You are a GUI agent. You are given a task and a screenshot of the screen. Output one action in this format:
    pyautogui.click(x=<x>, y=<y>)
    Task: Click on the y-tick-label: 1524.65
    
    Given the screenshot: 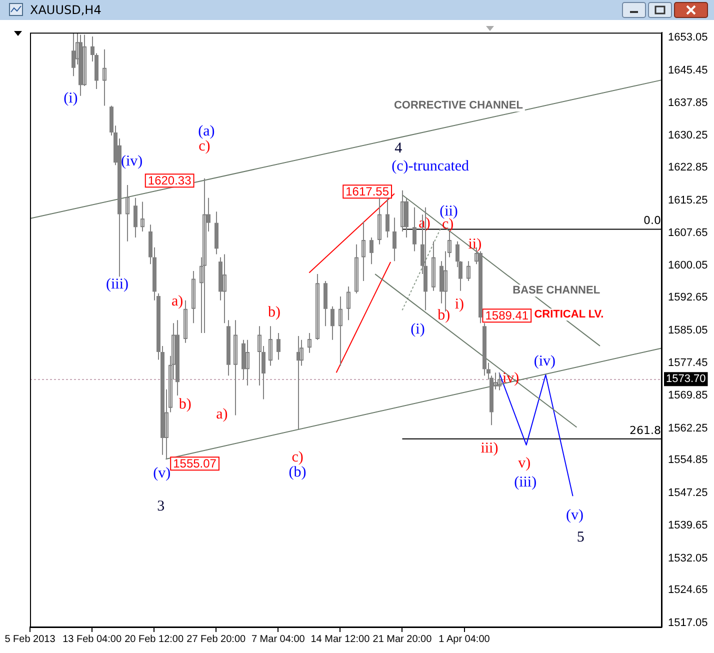 What is the action you would take?
    pyautogui.click(x=688, y=590)
    